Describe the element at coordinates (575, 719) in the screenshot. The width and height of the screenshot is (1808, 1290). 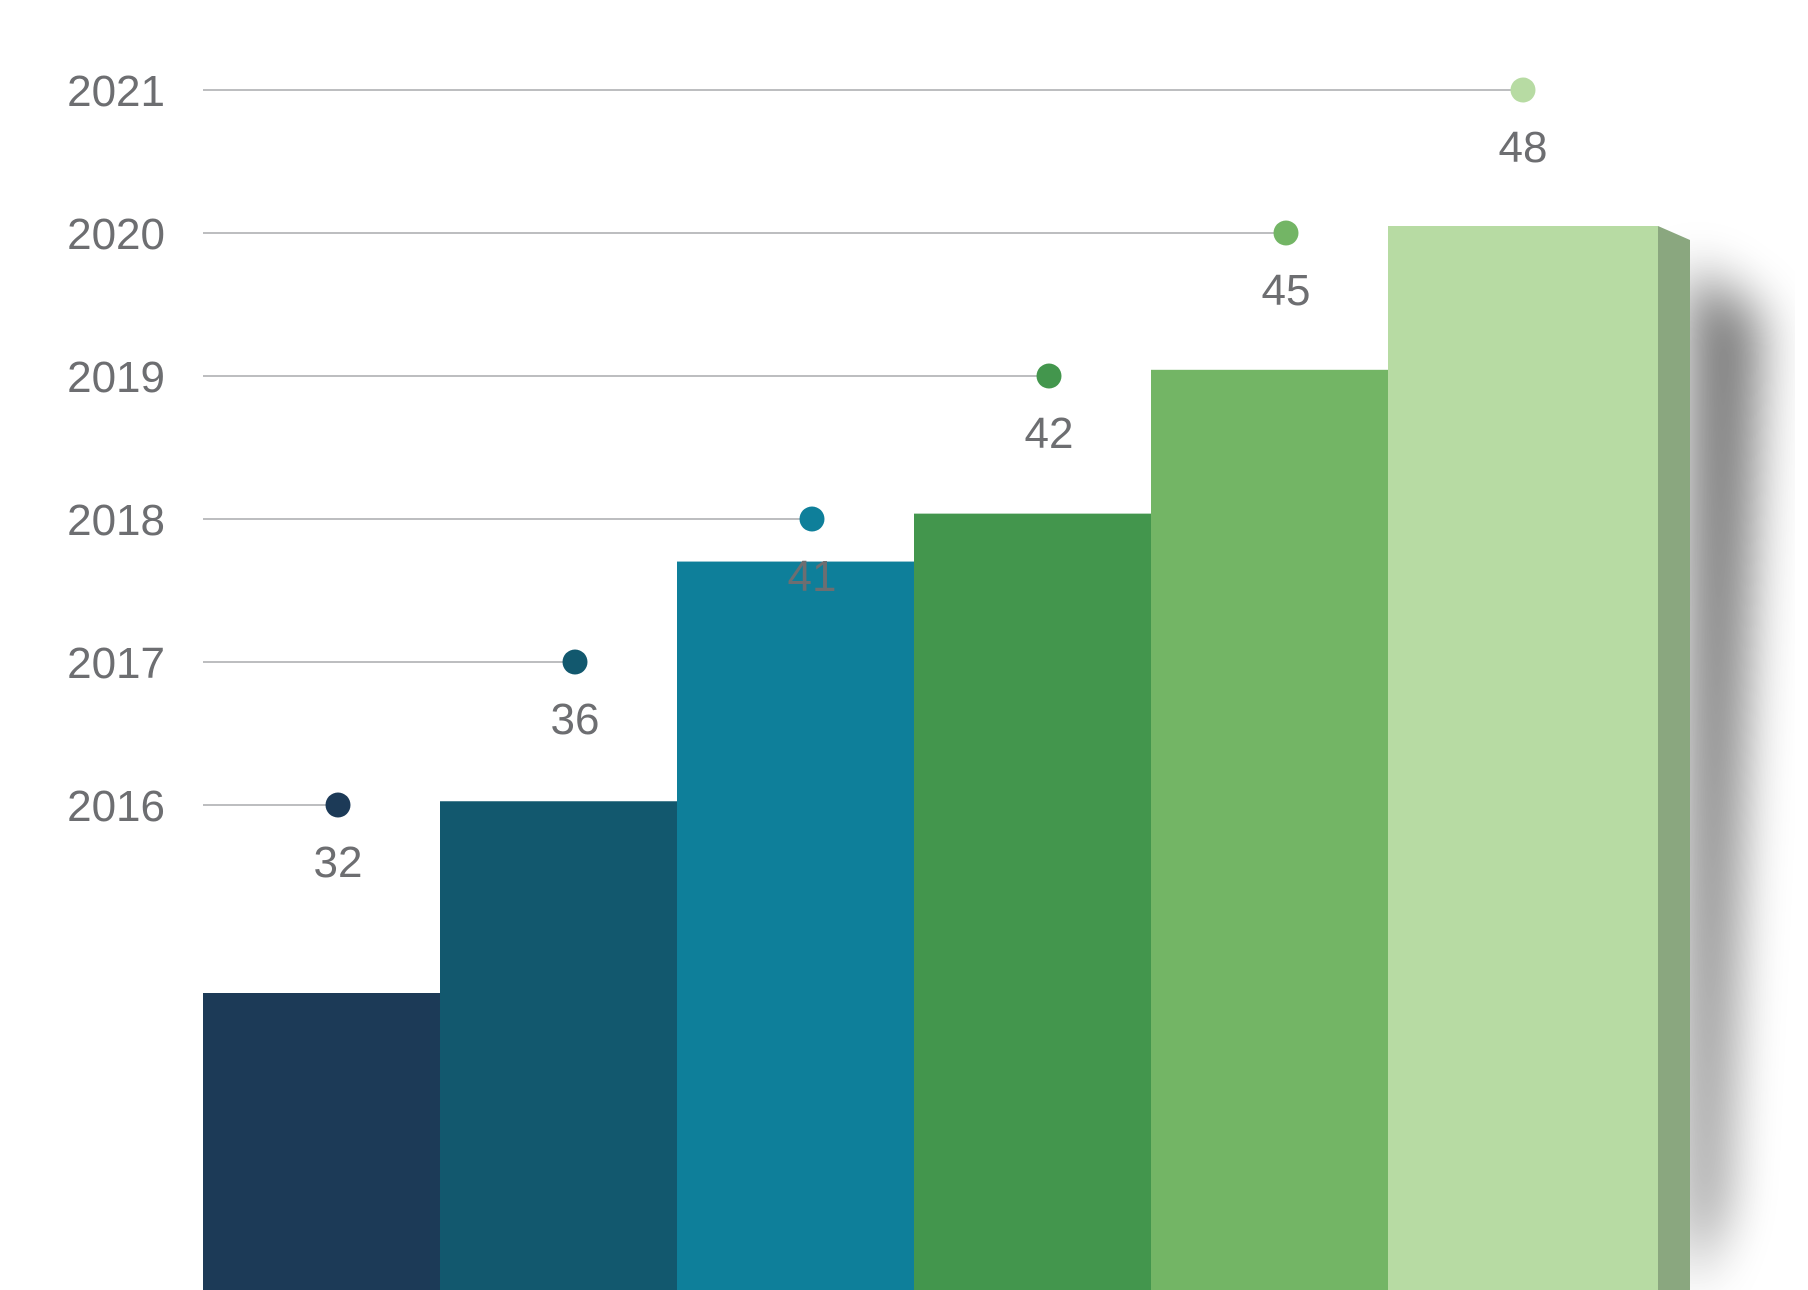
I see `value-label: 36` at that location.